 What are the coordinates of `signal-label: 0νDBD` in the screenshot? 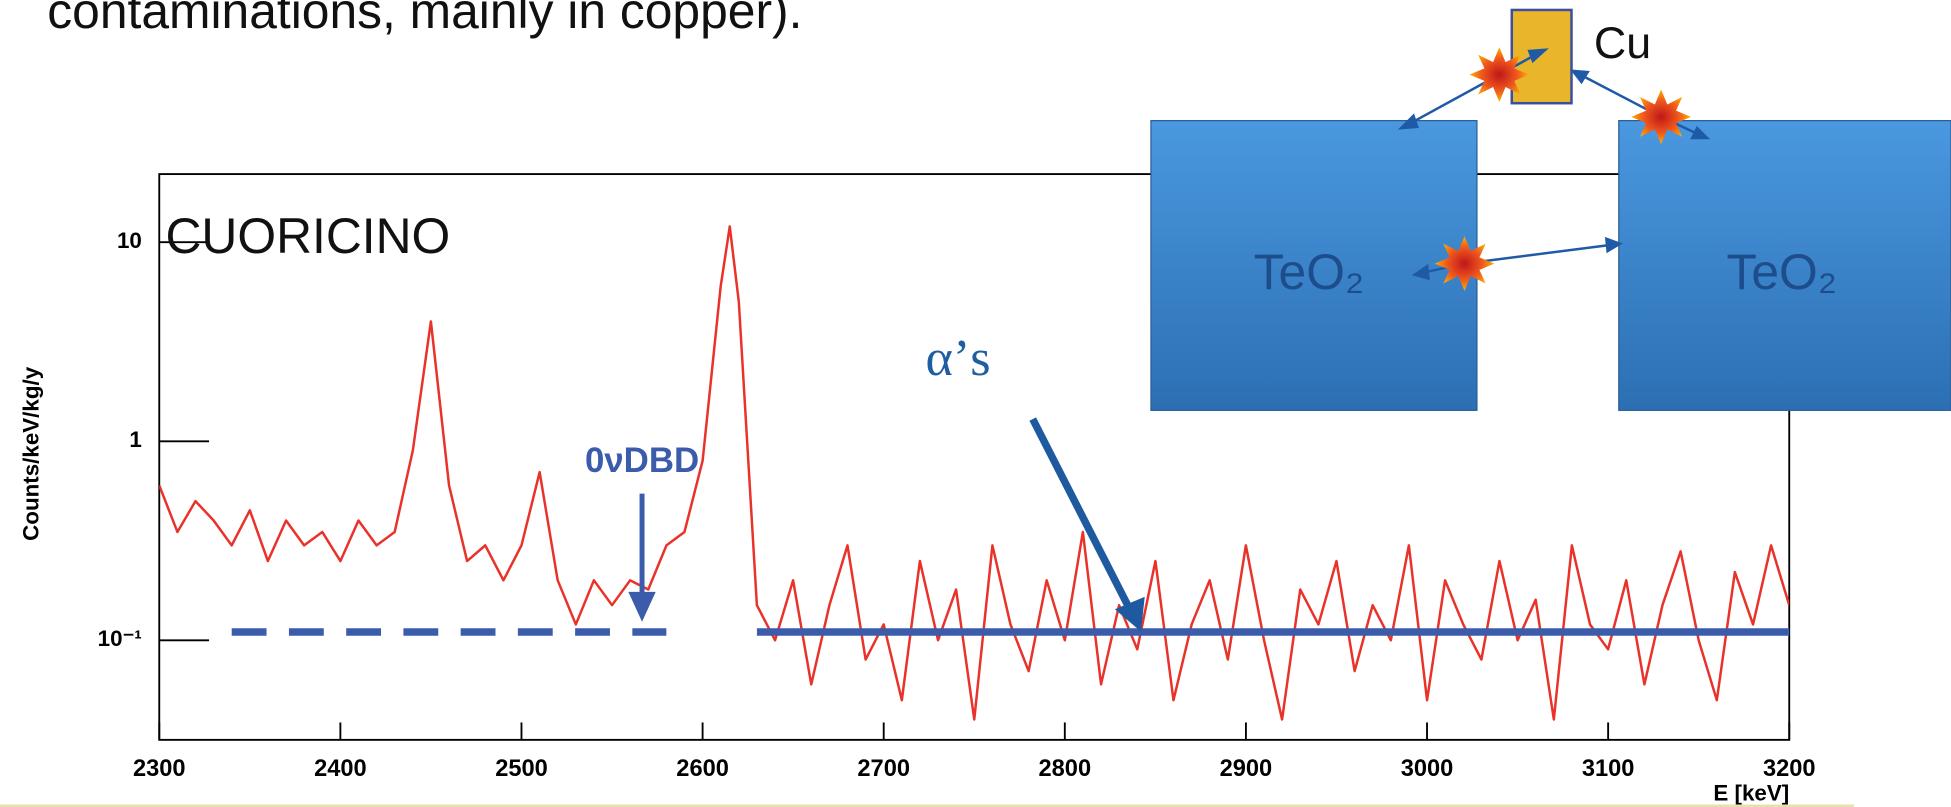 It's located at (642, 460).